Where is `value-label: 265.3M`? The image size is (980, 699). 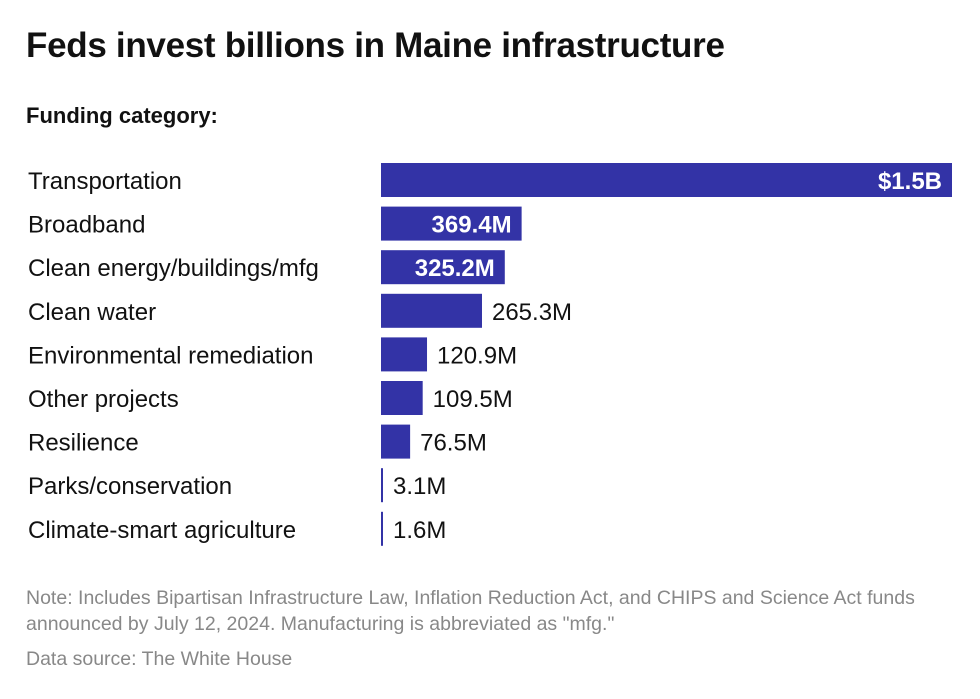 value-label: 265.3M is located at coordinates (532, 312).